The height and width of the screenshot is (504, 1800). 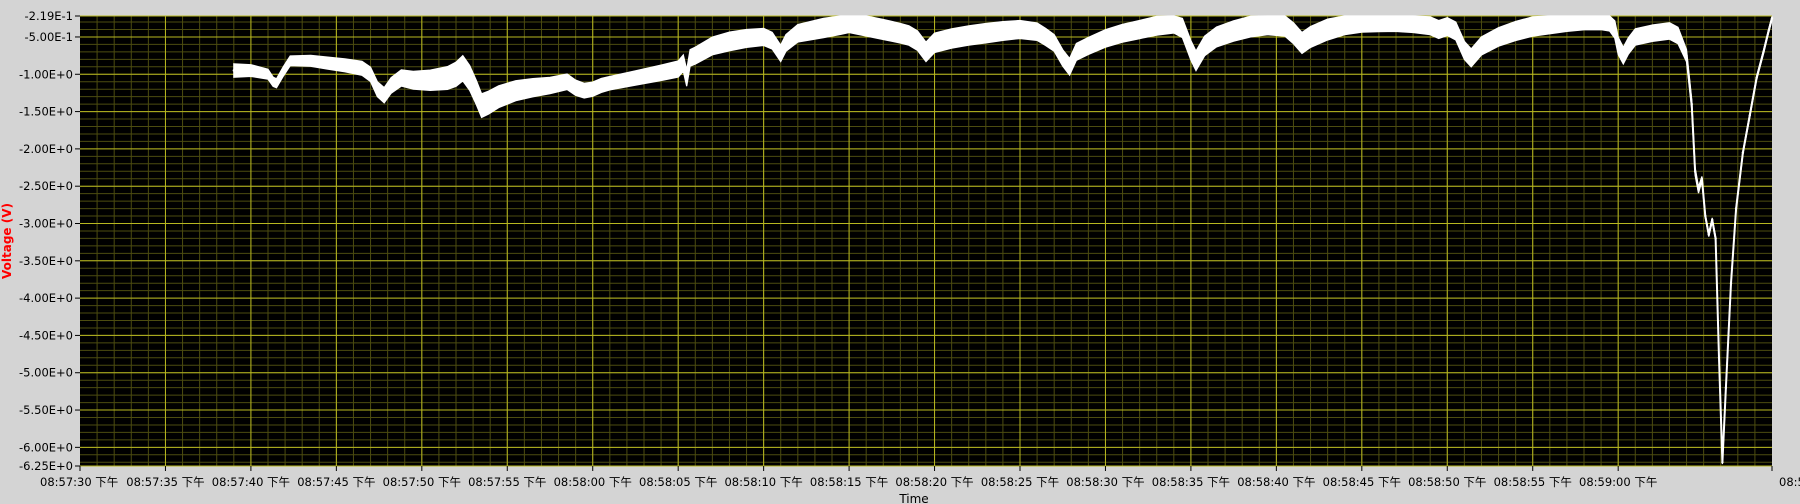 What do you see at coordinates (46, 112) in the screenshot?
I see `y-tick-label: -1.50E+0` at bounding box center [46, 112].